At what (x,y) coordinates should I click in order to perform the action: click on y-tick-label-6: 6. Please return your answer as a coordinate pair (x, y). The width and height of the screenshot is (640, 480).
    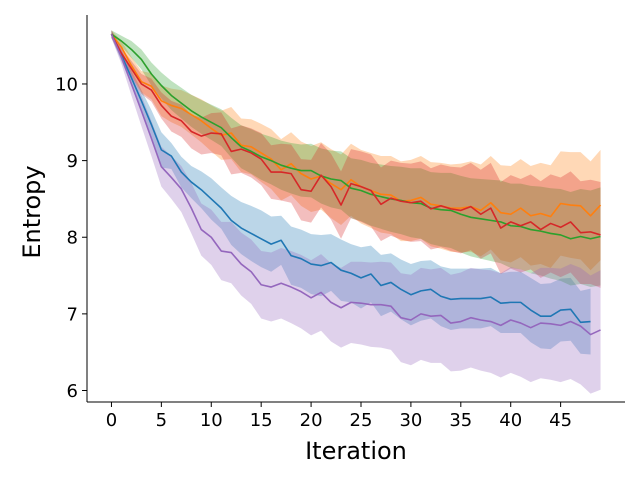
    Looking at the image, I should click on (72, 391).